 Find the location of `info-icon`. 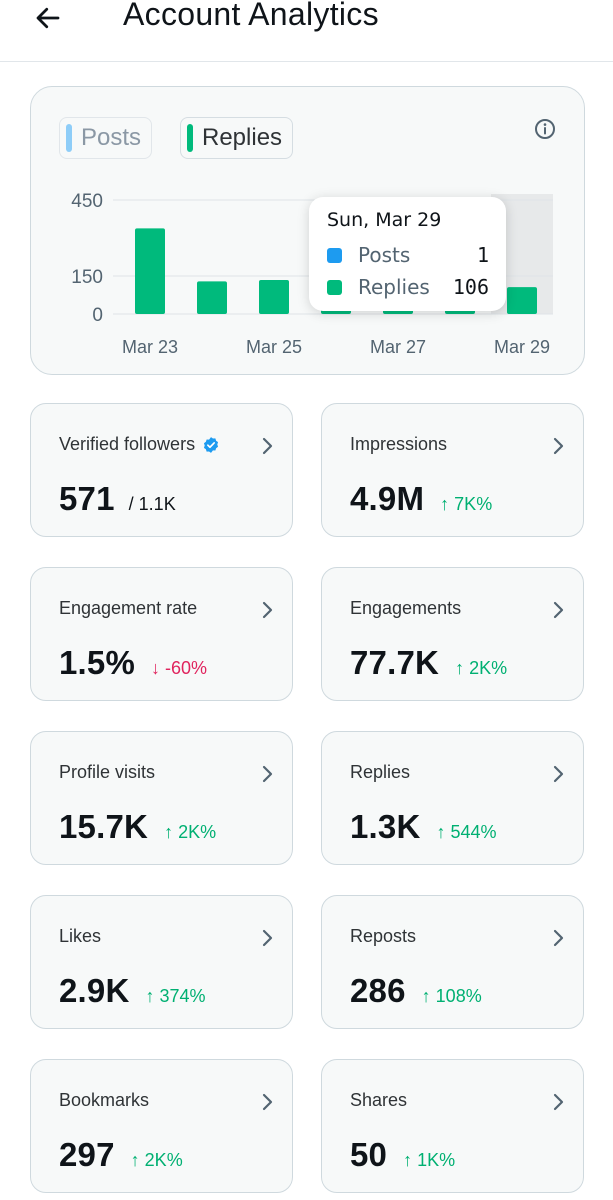

info-icon is located at coordinates (545, 129).